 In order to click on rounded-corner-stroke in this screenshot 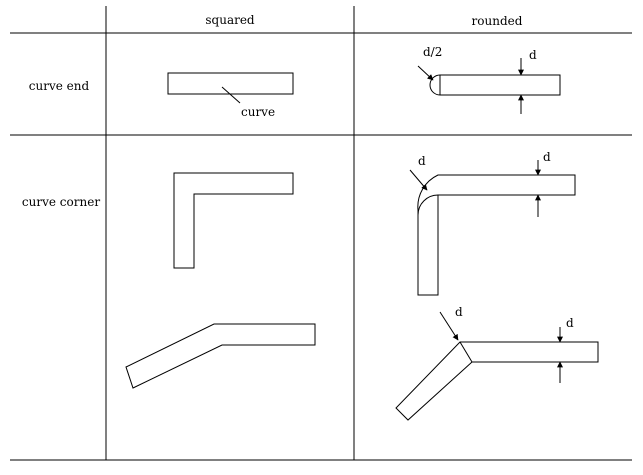, I will do `click(496, 235)`.